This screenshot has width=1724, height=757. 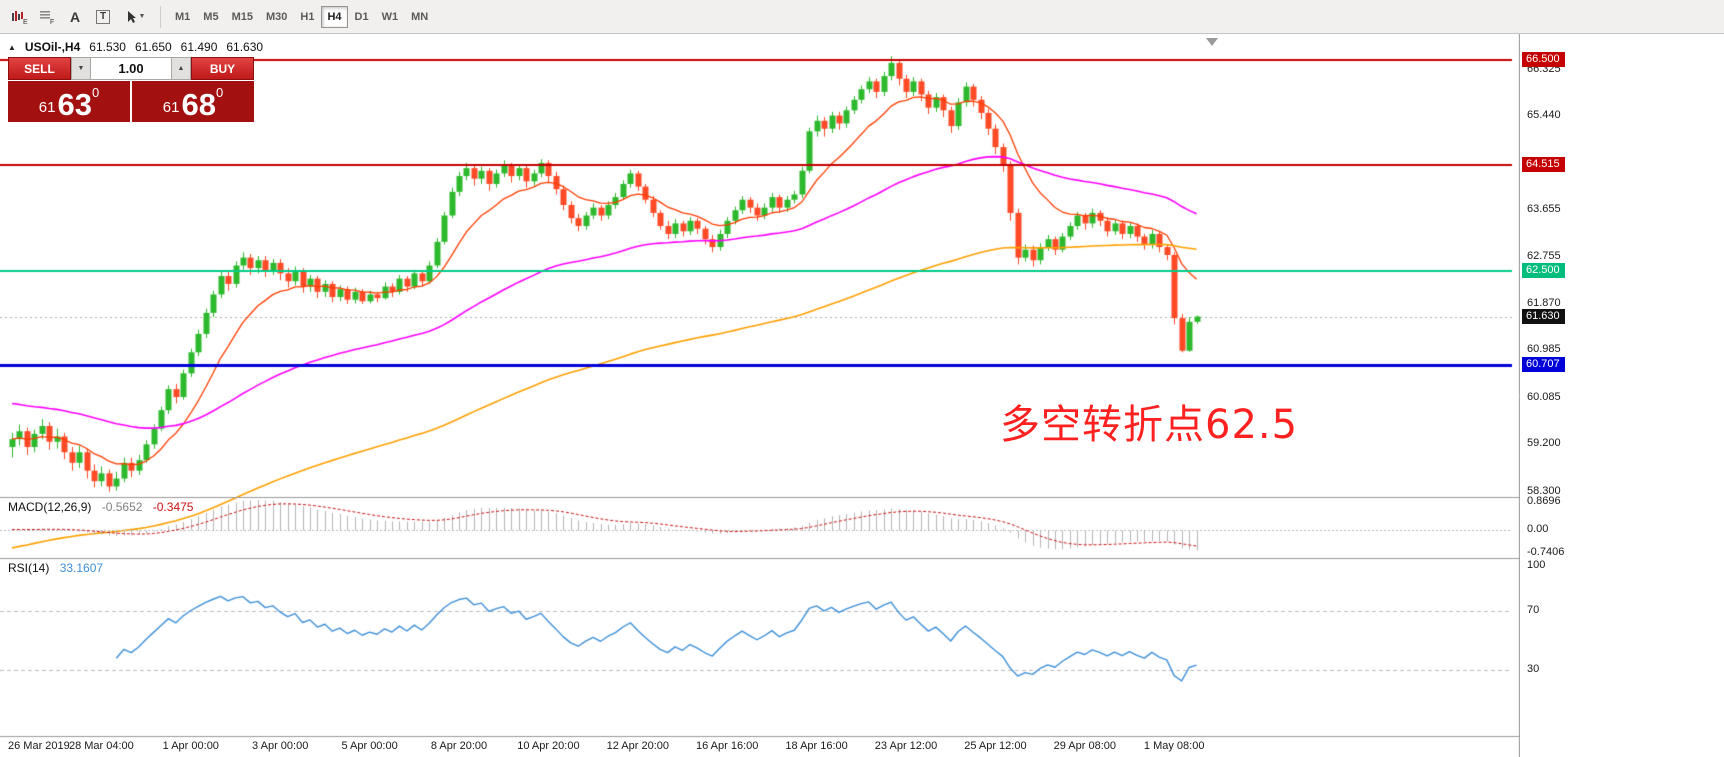 What do you see at coordinates (81, 68) in the screenshot?
I see `volume-decrease-button: ▼` at bounding box center [81, 68].